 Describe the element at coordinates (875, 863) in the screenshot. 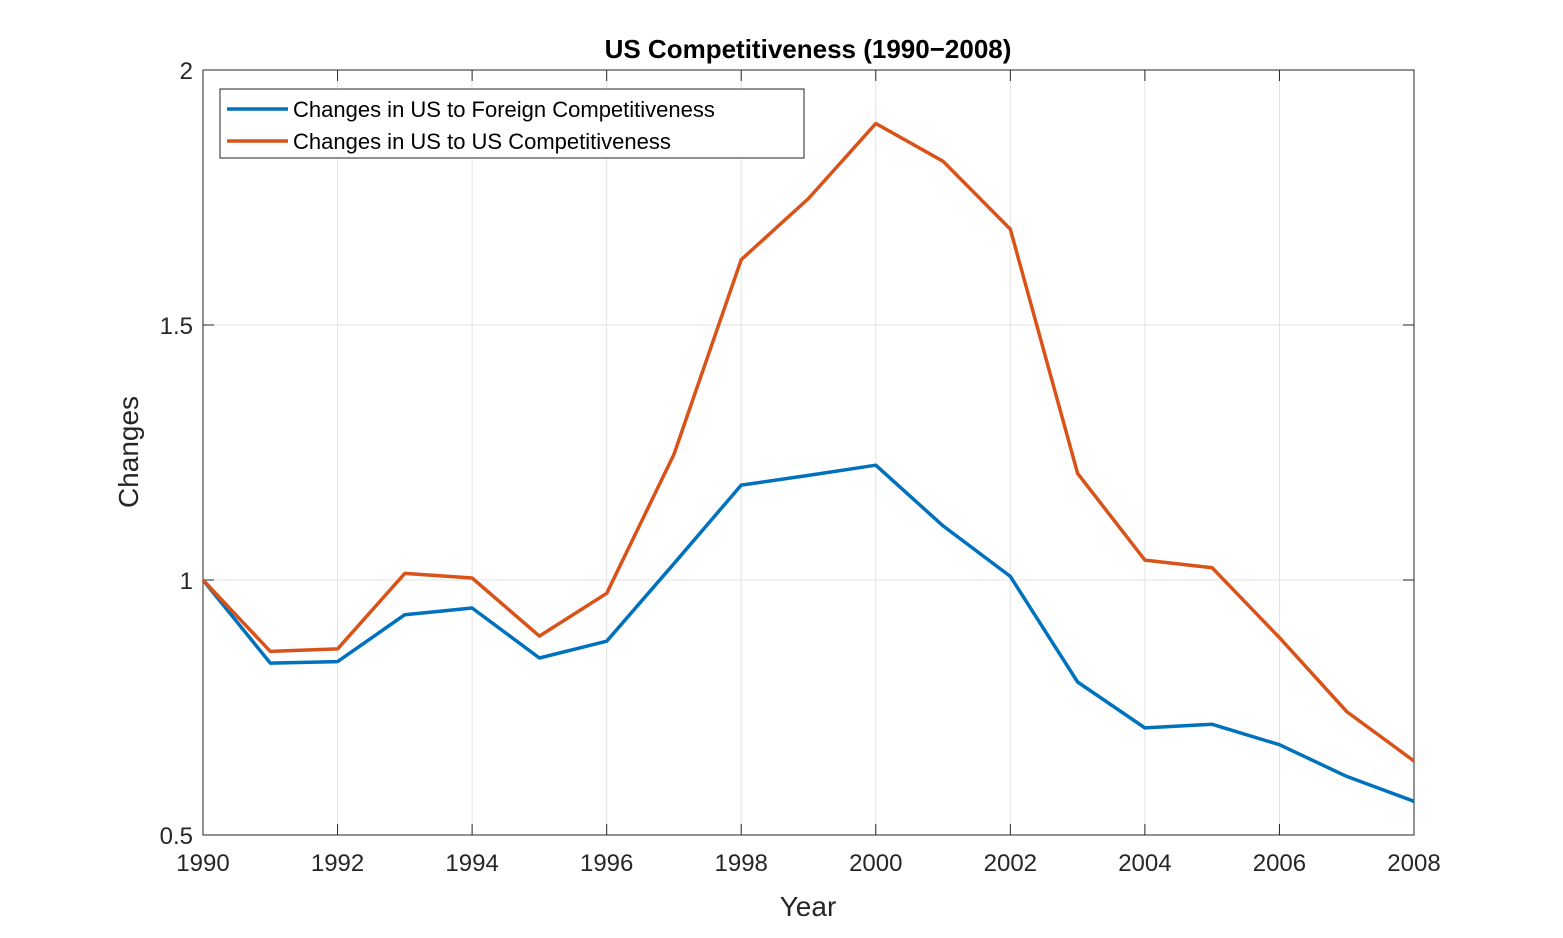

I see `x-tick-label: 2000` at that location.